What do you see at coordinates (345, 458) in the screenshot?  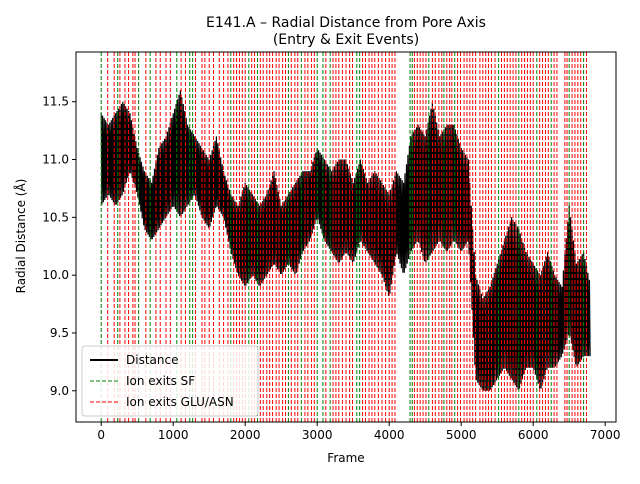 I see `x-axis-label: Frame` at bounding box center [345, 458].